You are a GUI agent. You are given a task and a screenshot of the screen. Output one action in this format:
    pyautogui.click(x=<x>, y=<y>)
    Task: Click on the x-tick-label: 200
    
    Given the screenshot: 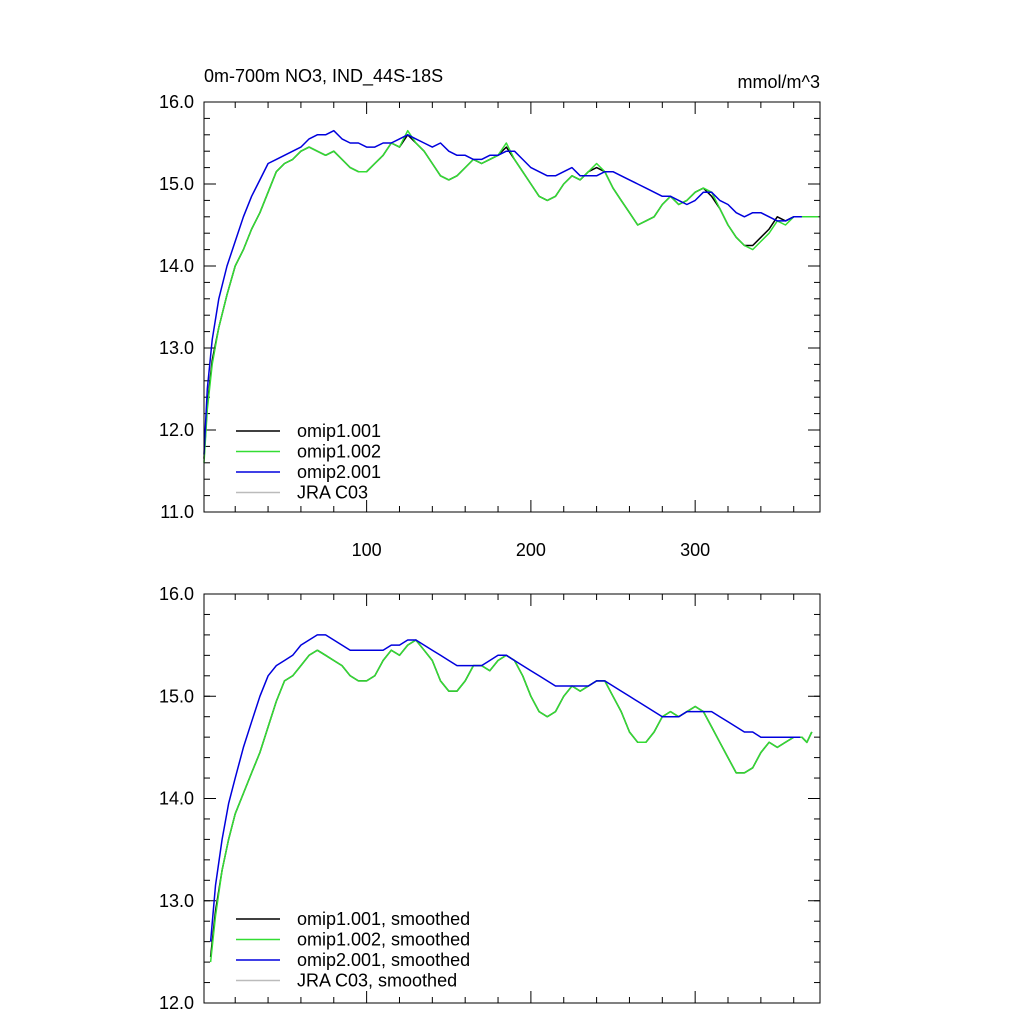 What is the action you would take?
    pyautogui.click(x=531, y=550)
    